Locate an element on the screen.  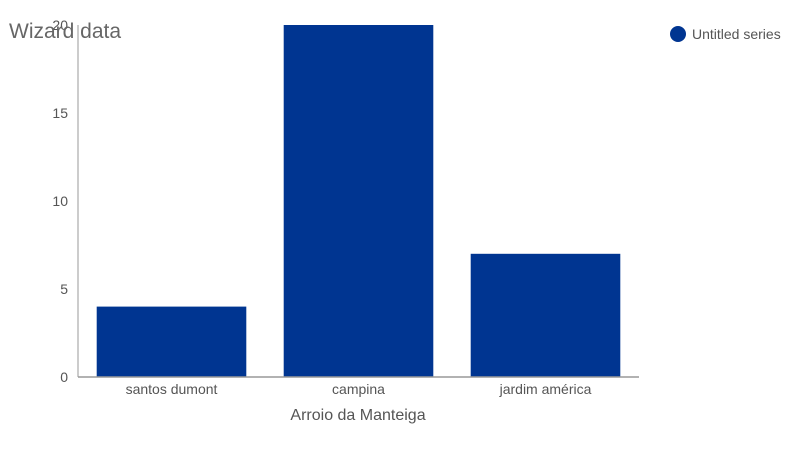
y-axis-ticks: 0 5 10 15 20 is located at coordinates (60, 201).